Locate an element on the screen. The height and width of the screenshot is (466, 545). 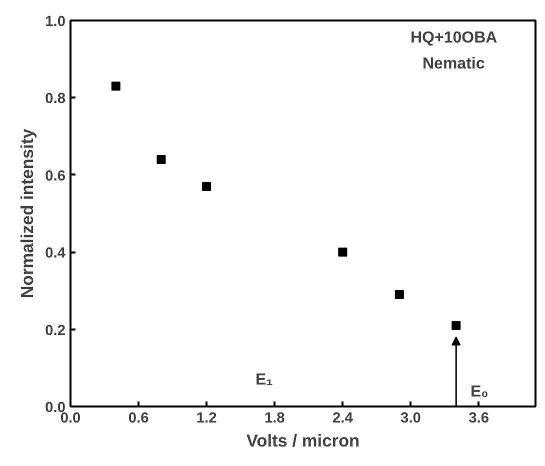
y-tick-label: 0.6 is located at coordinates (55, 176).